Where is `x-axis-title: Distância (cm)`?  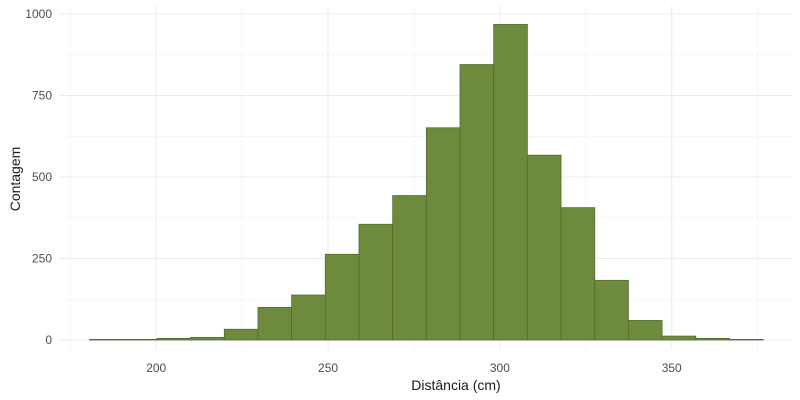
x-axis-title: Distância (cm) is located at coordinates (455, 385).